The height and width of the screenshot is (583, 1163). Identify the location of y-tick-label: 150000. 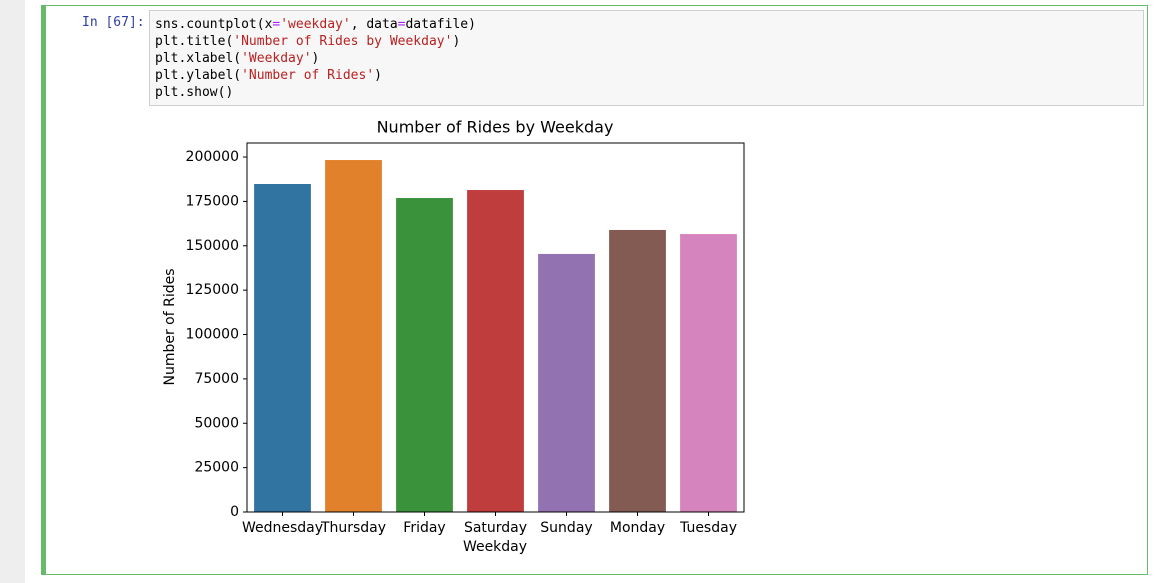
(212, 246).